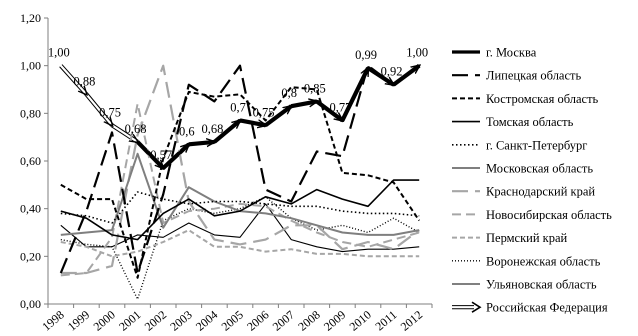 The height and width of the screenshot is (336, 638). I want to click on legend-item: Новосибирская область, so click(532, 215).